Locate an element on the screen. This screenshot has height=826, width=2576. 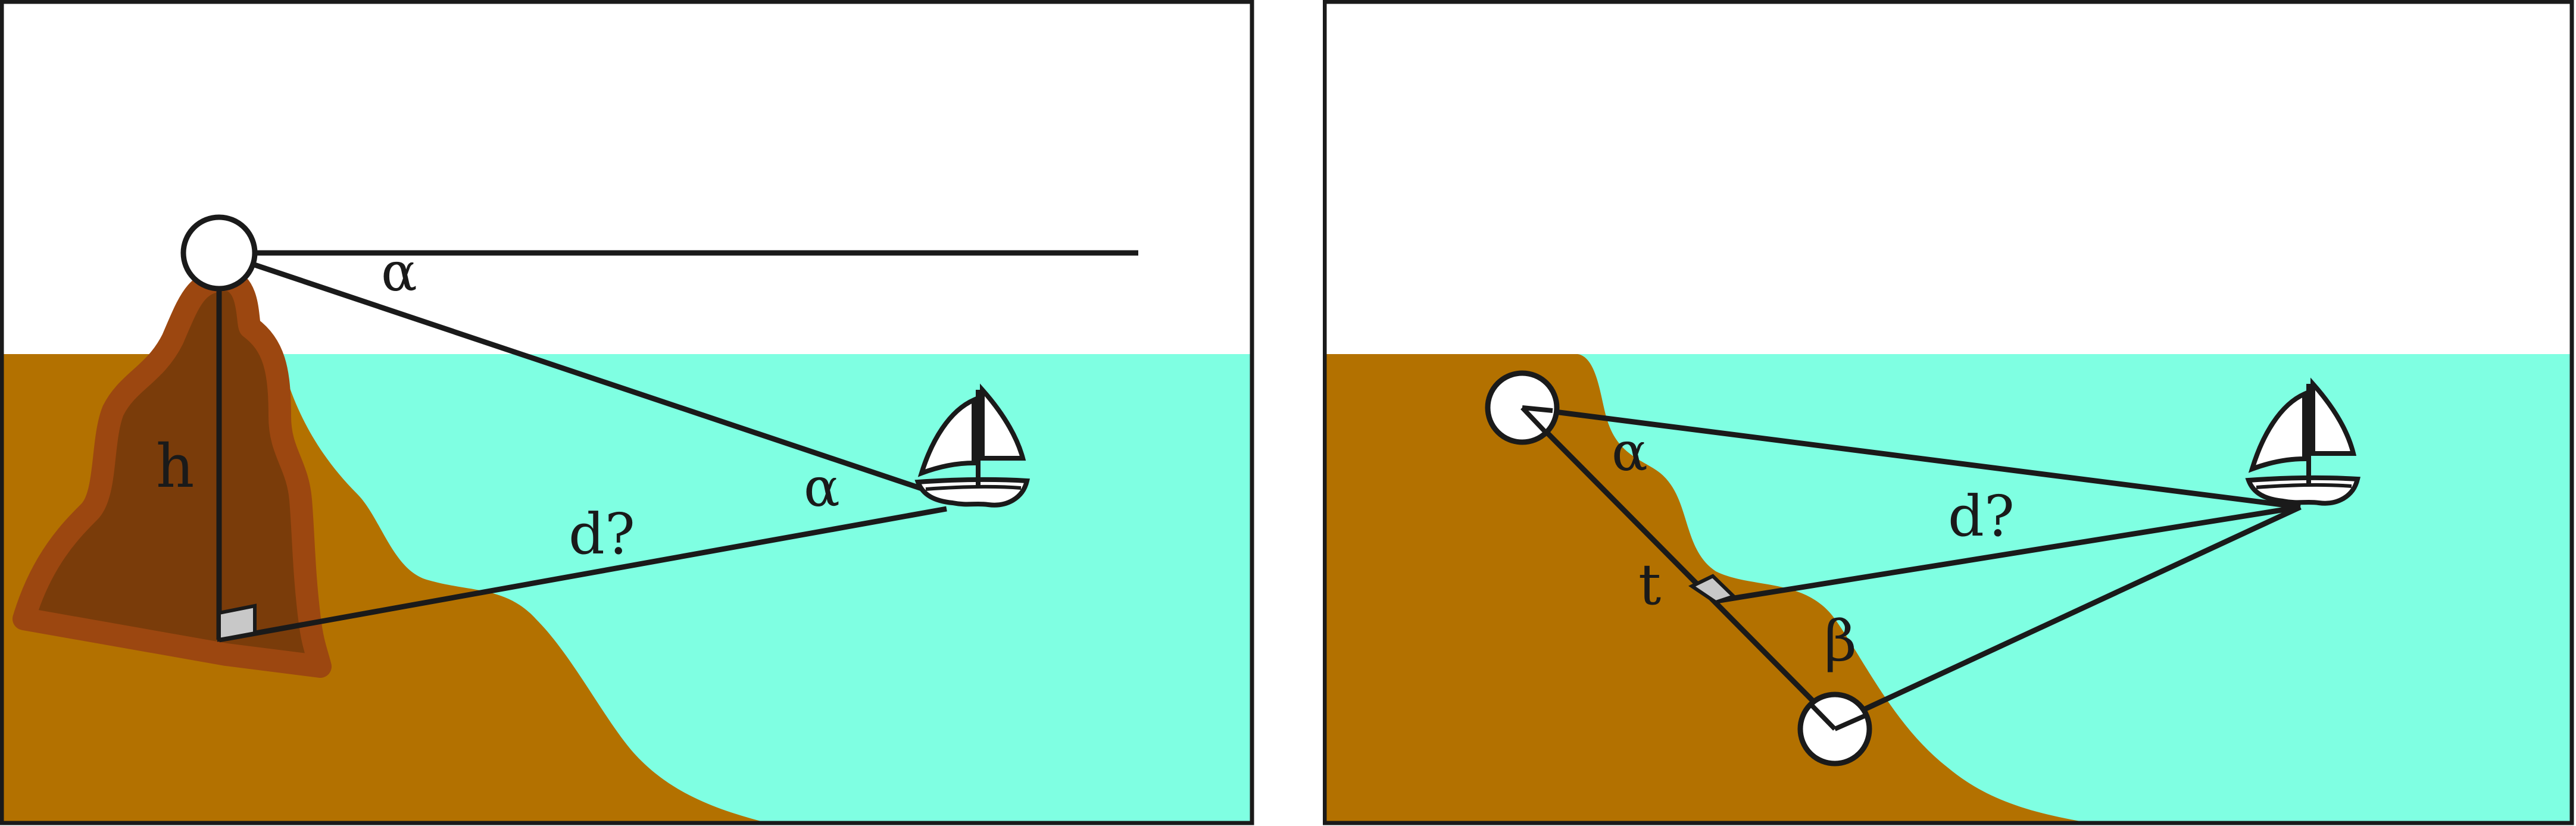
height-label: h is located at coordinates (175, 466).